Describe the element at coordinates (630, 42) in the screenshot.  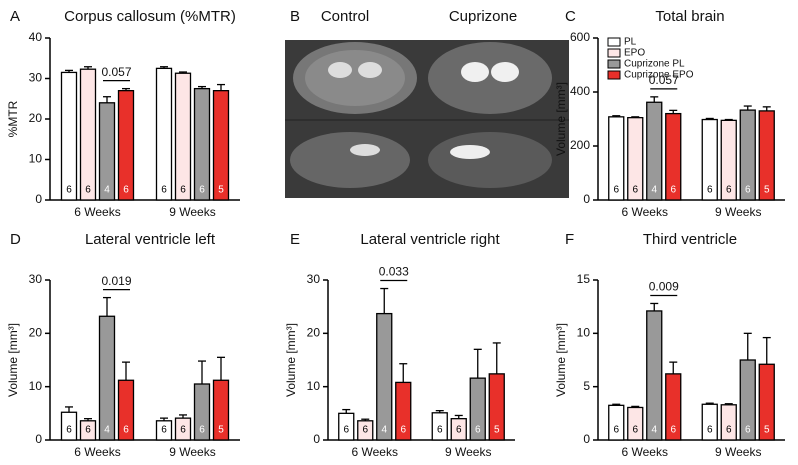
I see `legend-label: PL` at that location.